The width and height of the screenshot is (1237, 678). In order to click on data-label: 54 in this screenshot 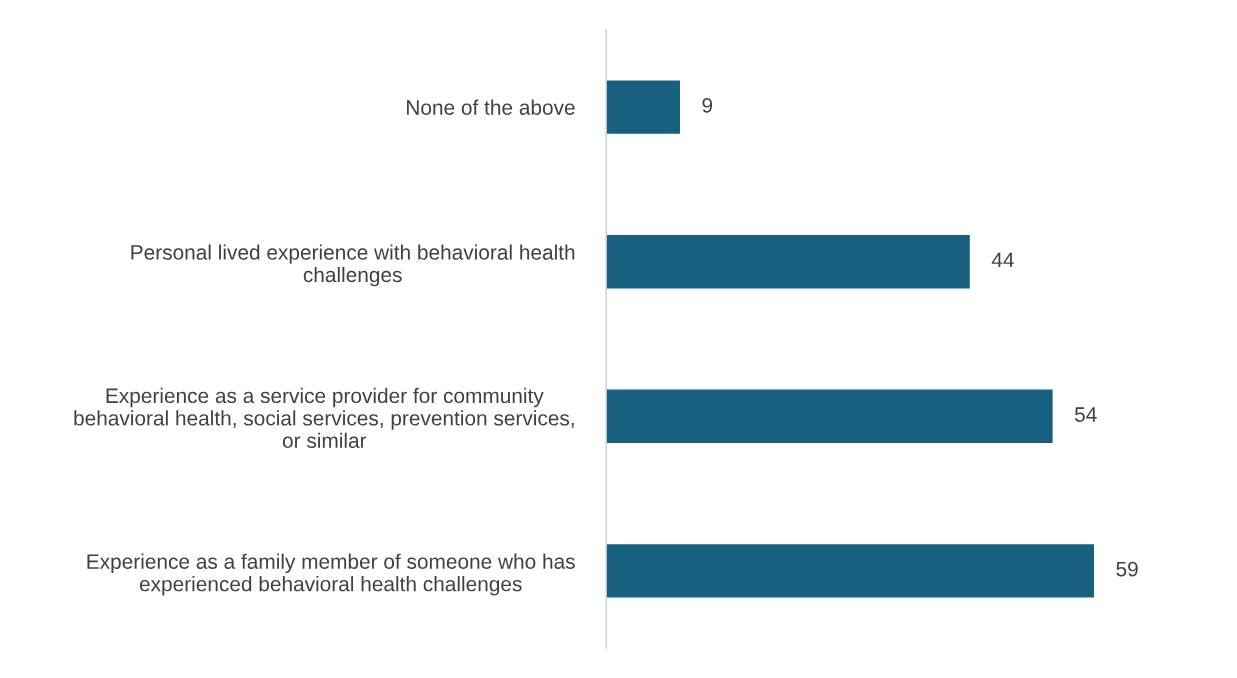, I will do `click(1085, 414)`.